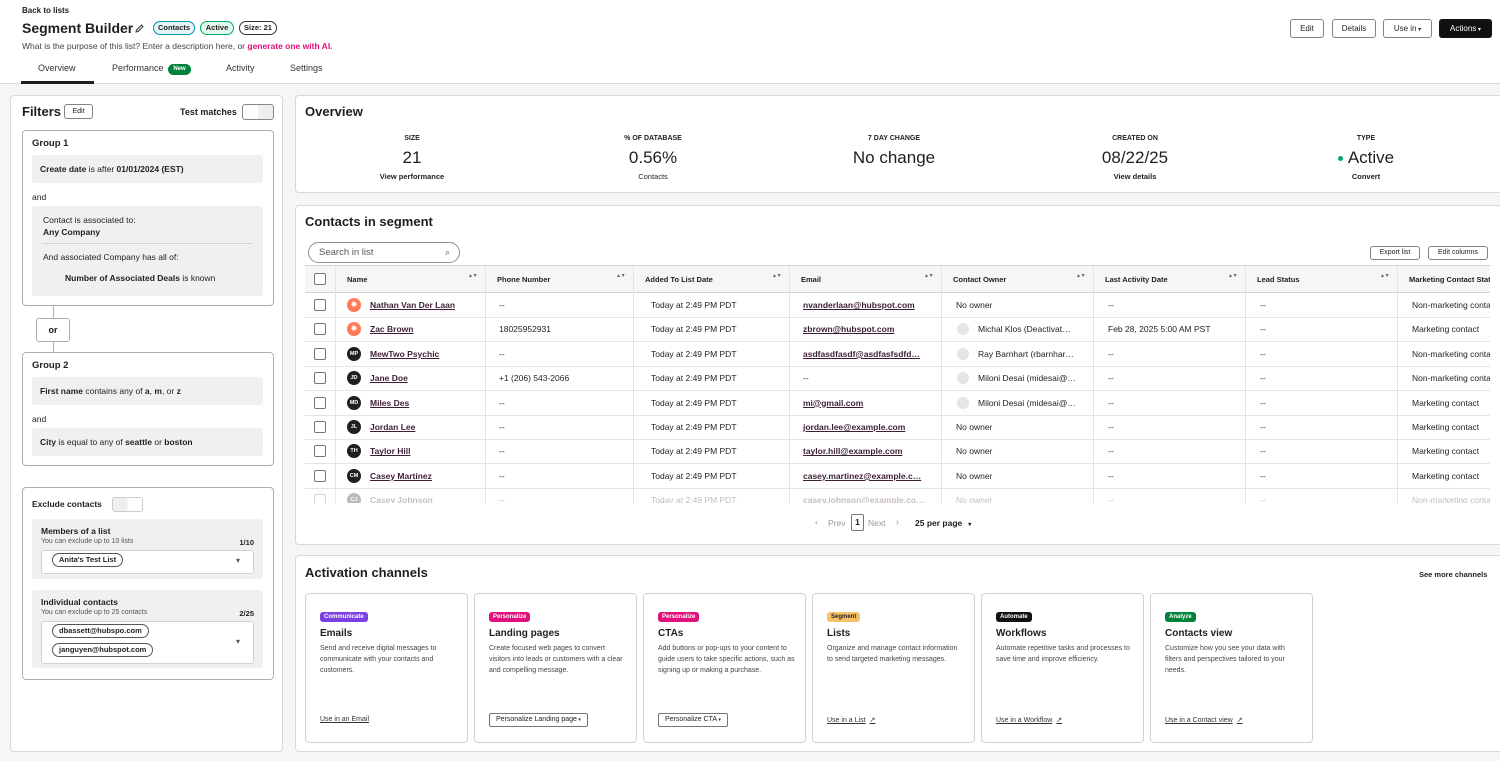  I want to click on added-date: Today at 2:49 PM PDT, so click(694, 499).